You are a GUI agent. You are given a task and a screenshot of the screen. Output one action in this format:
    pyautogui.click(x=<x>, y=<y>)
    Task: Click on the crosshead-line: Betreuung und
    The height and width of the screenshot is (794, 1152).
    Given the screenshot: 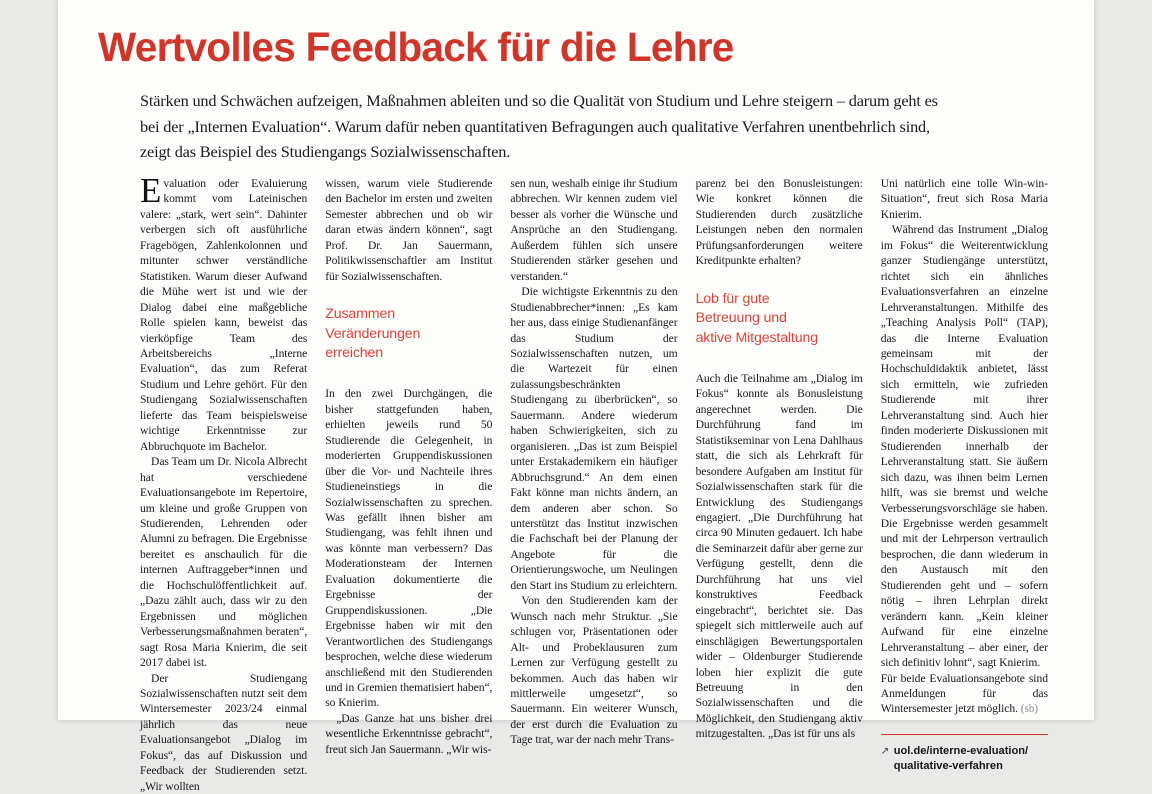 What is the action you would take?
    pyautogui.click(x=779, y=318)
    